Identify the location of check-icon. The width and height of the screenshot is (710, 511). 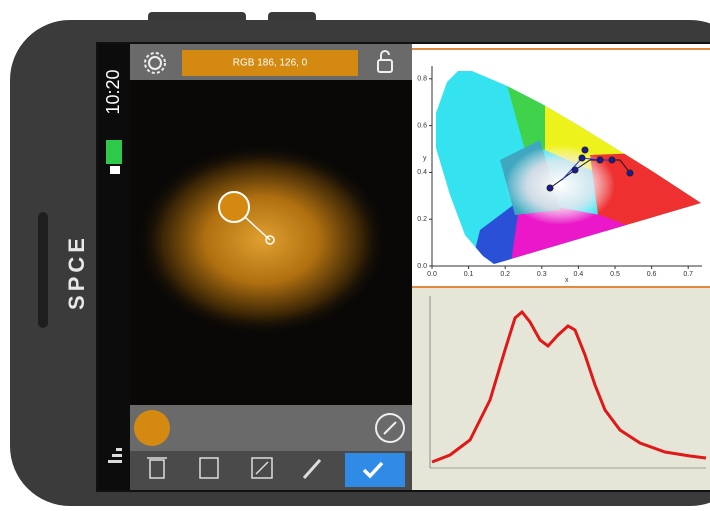
(373, 470).